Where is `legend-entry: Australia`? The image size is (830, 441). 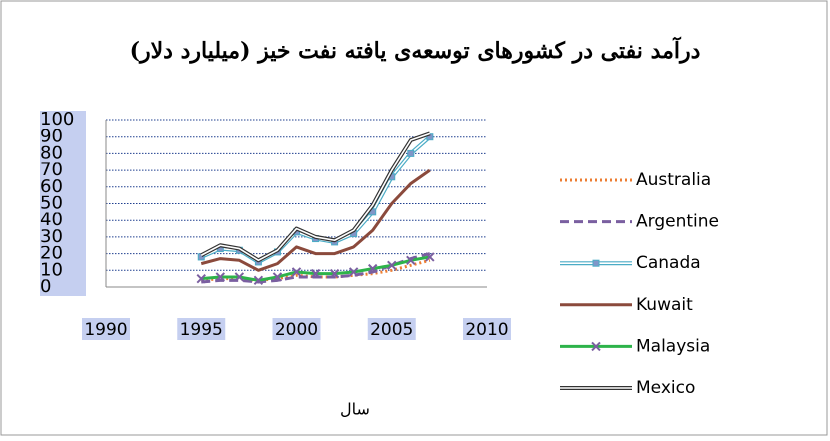 legend-entry: Australia is located at coordinates (635, 180).